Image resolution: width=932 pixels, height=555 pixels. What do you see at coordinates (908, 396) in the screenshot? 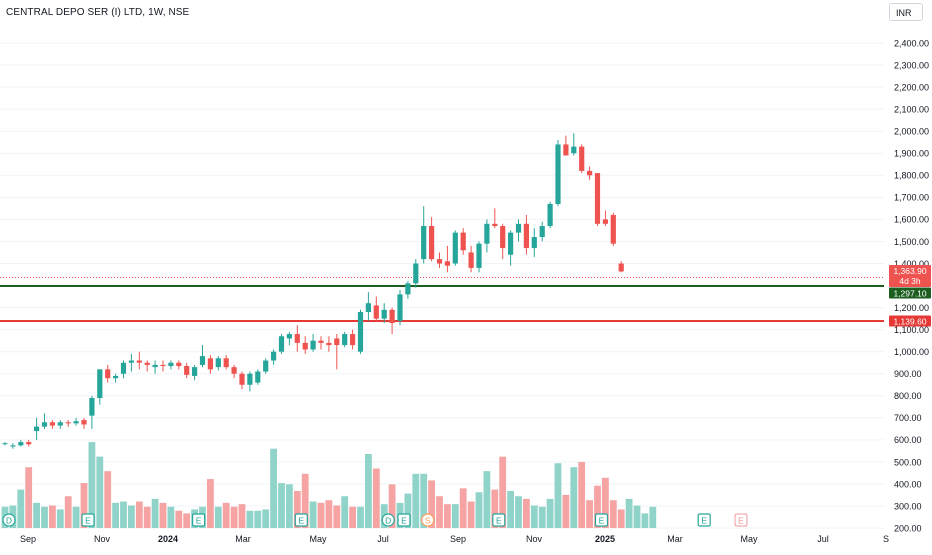
I see `price-tick-label: 800.00` at bounding box center [908, 396].